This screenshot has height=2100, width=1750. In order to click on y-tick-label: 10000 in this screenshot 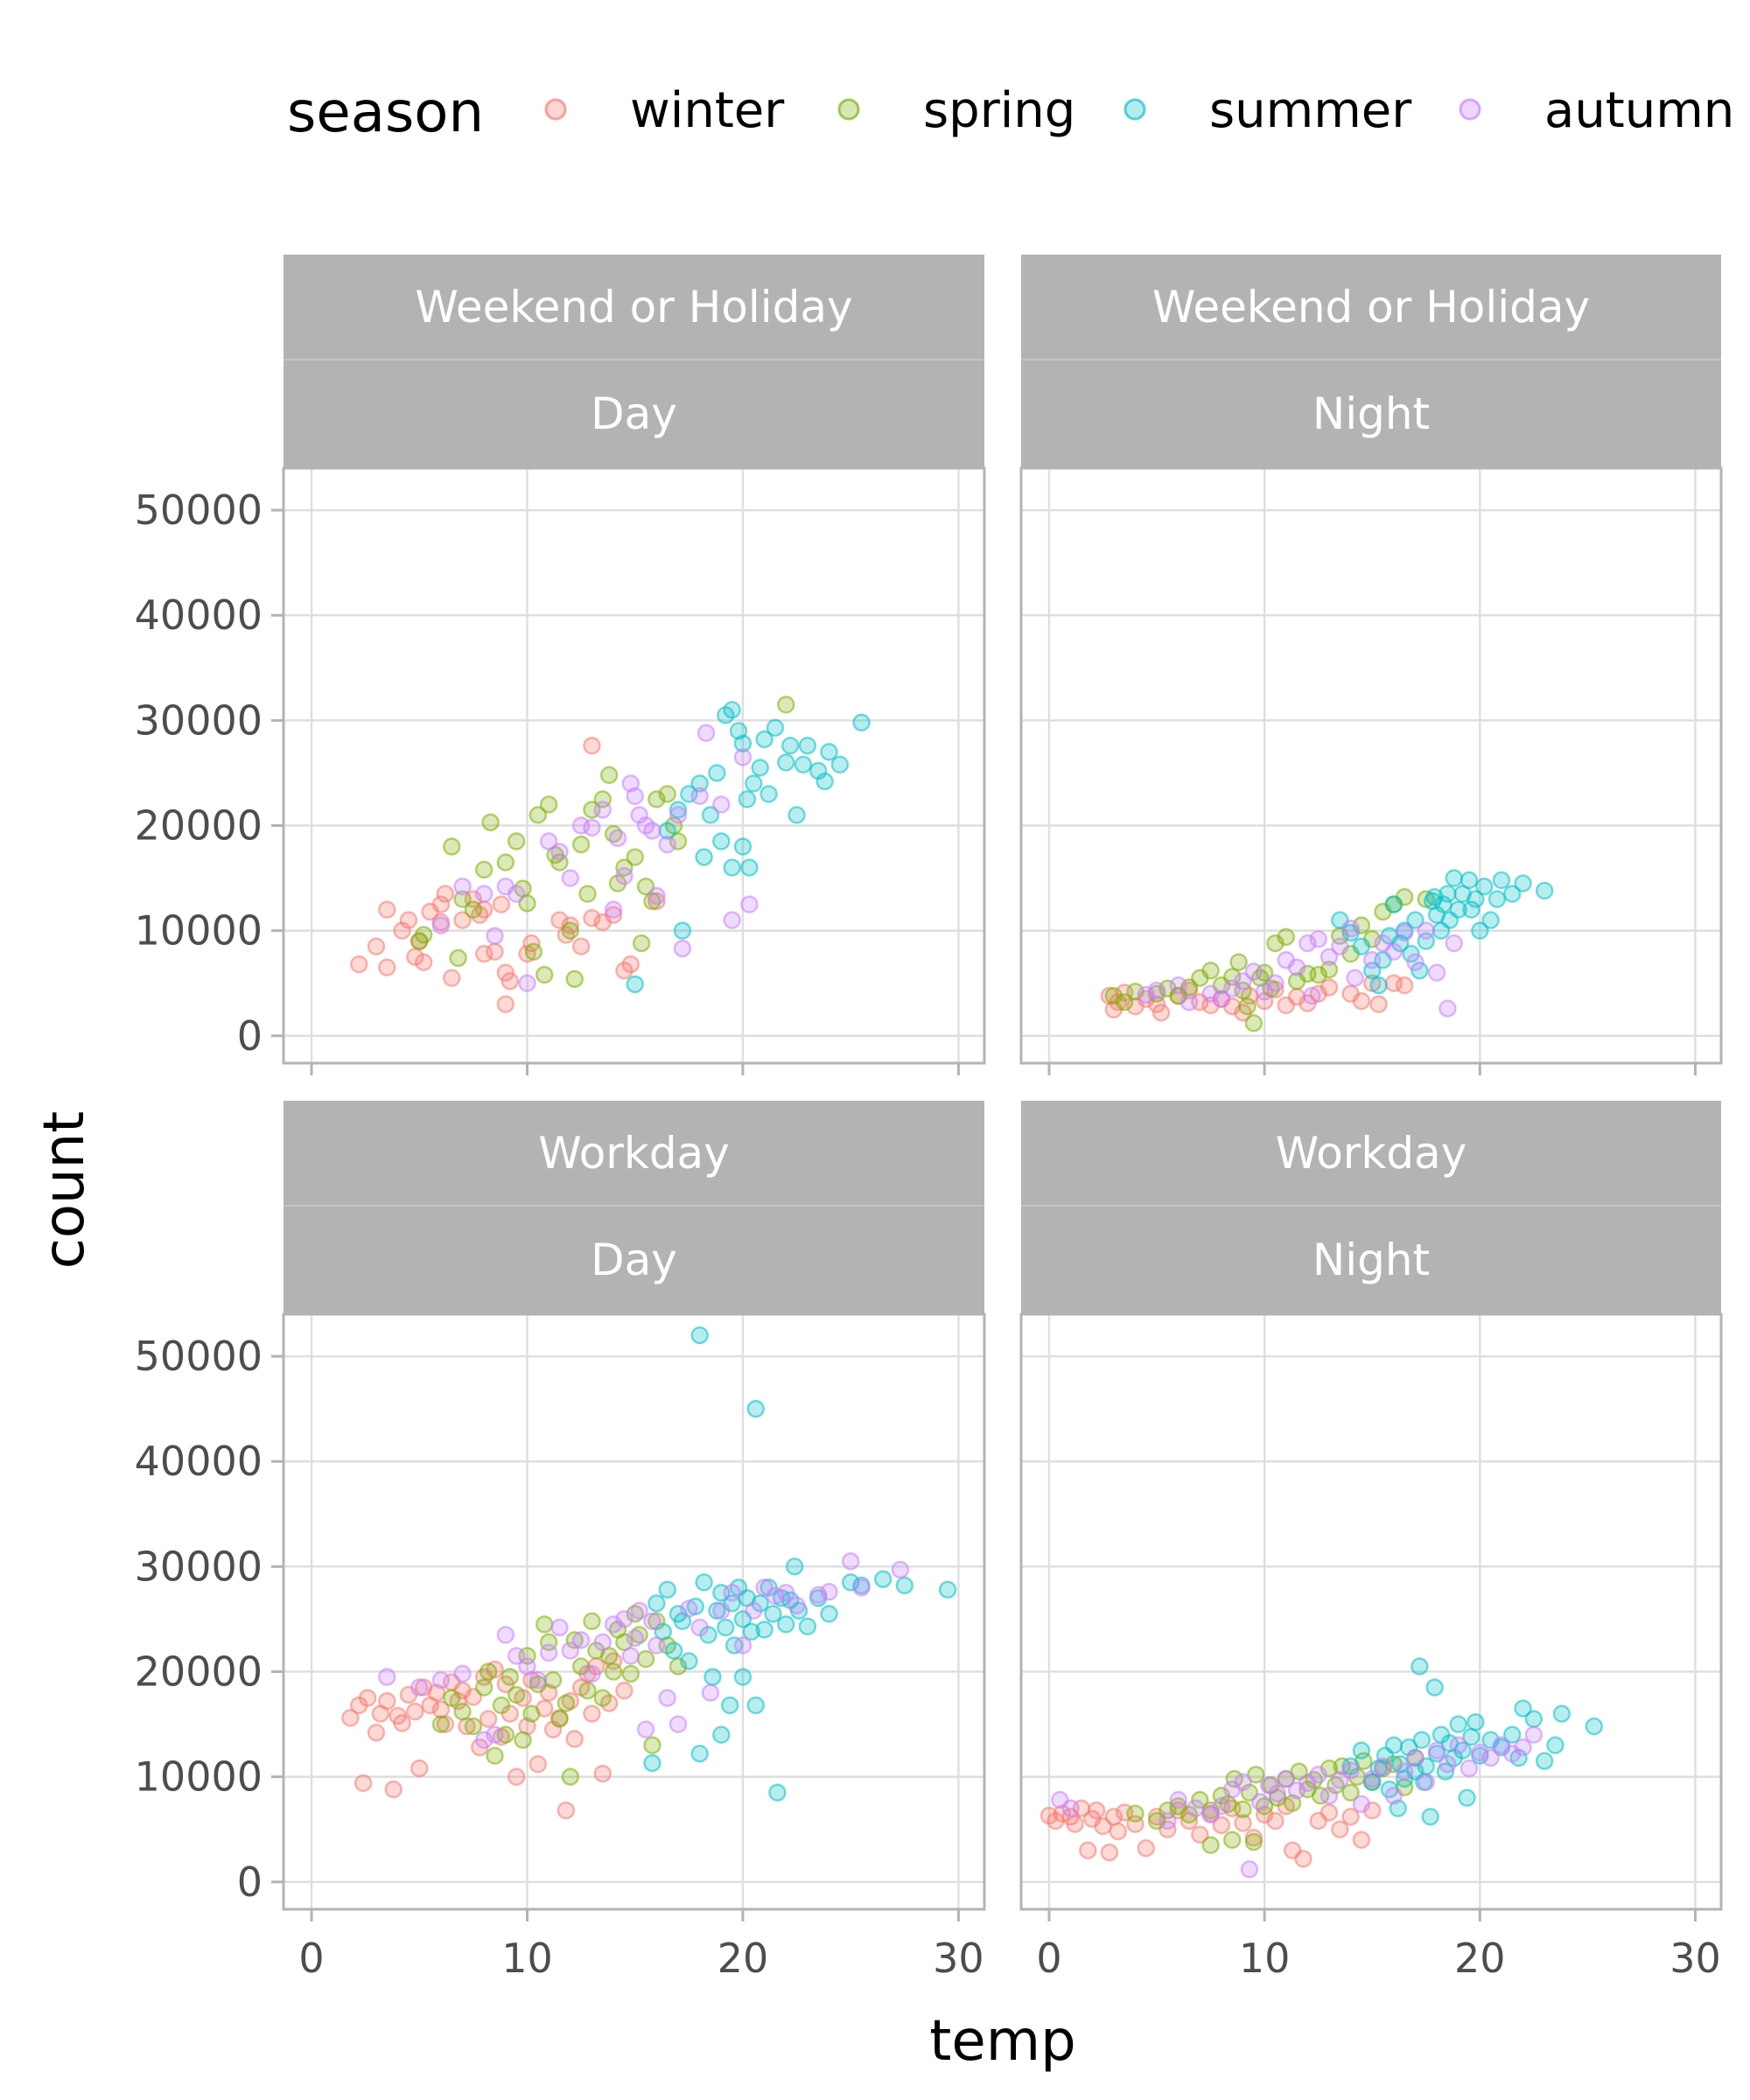, I will do `click(198, 1777)`.